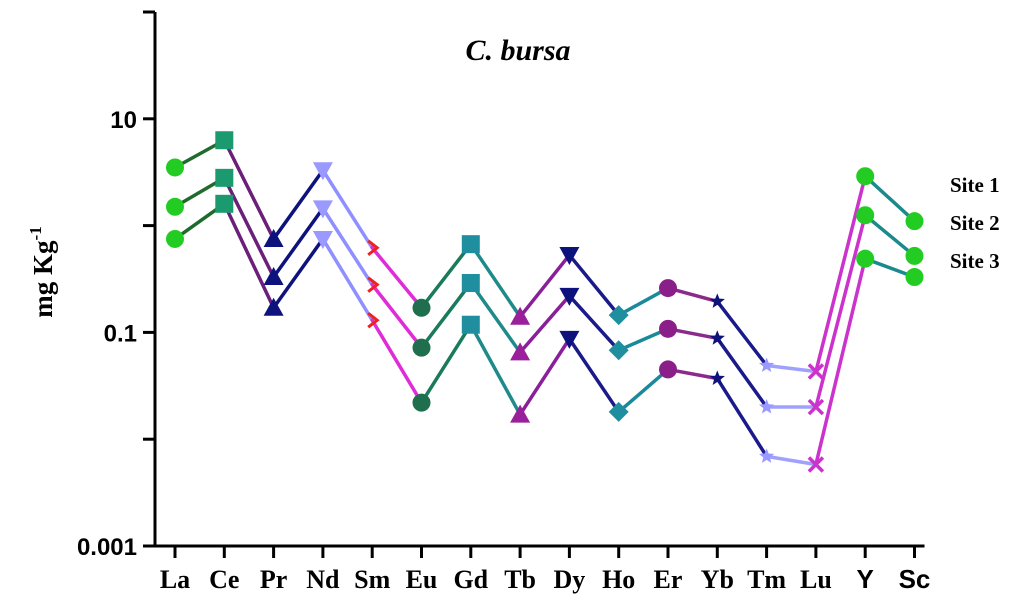  Describe the element at coordinates (570, 579) in the screenshot. I see `x-tick-label-dy: Dy` at that location.